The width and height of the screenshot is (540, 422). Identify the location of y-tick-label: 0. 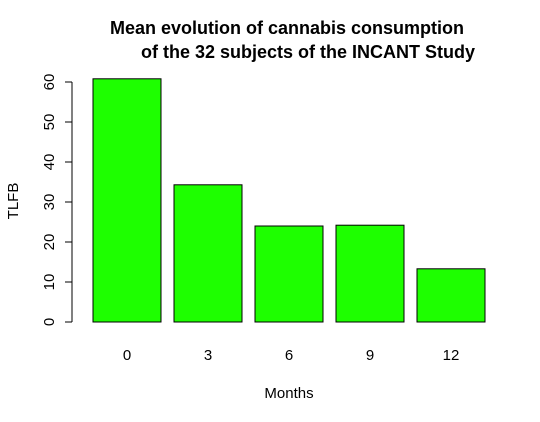
(49, 322).